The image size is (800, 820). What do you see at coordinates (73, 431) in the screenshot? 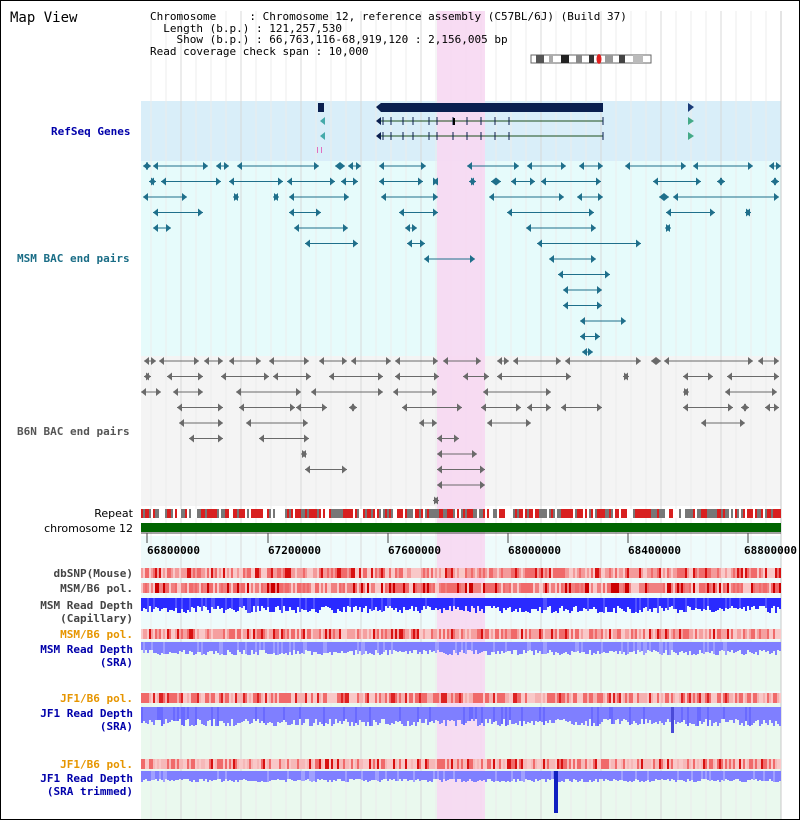
I see `track-label-b6n-bac-end-pairs: B6N BAC end pairs` at bounding box center [73, 431].